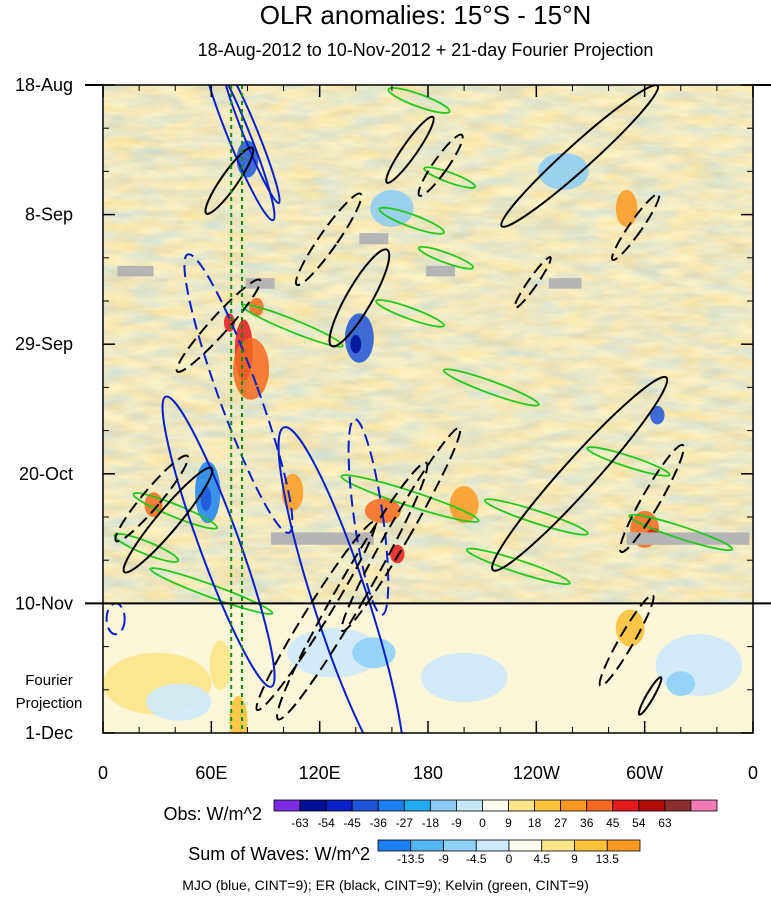 This screenshot has width=771, height=899. I want to click on y-tick-label-1: 8-Sep, so click(49, 215).